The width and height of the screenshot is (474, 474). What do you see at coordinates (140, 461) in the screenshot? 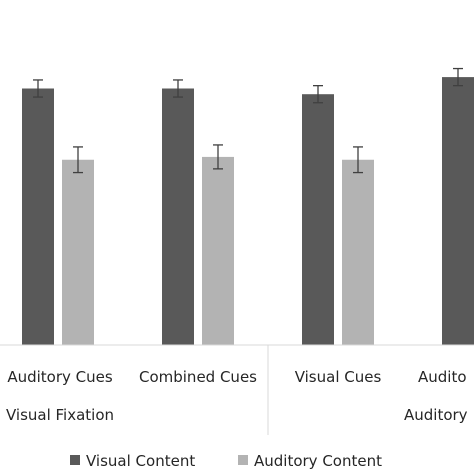
I see `legend-label-visual-content: Visual Content` at bounding box center [140, 461].